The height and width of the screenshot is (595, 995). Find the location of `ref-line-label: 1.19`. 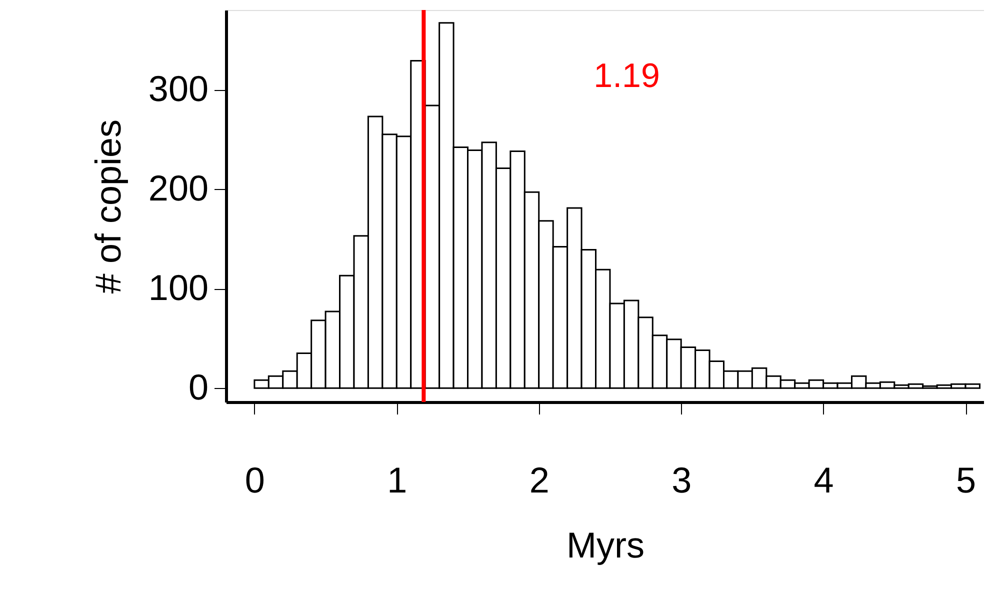

ref-line-label: 1.19 is located at coordinates (627, 76).